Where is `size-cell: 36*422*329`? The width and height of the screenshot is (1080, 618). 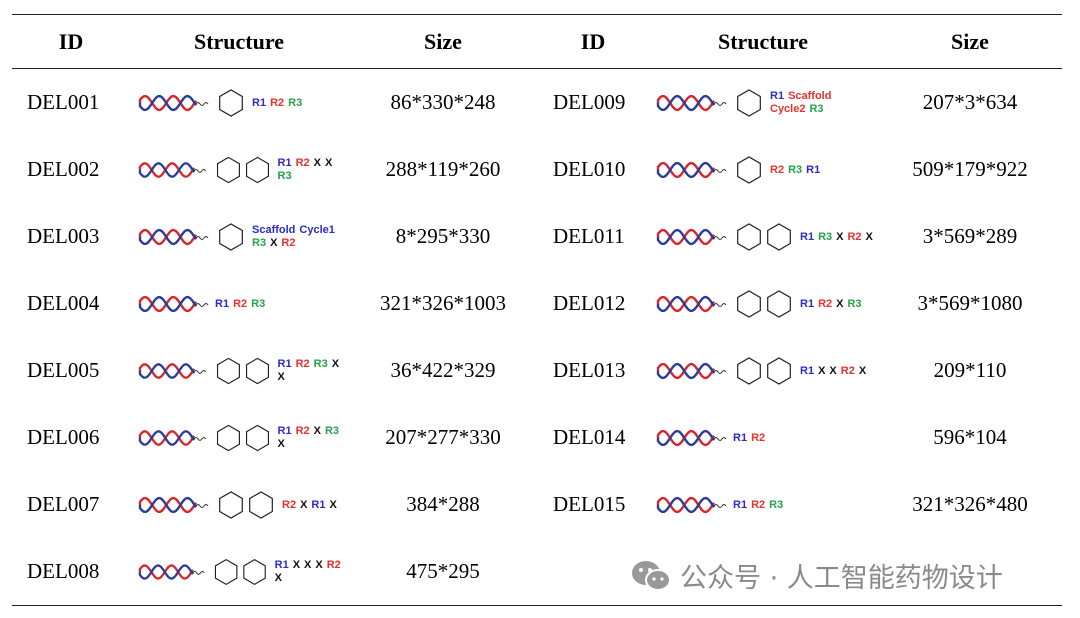 size-cell: 36*422*329 is located at coordinates (443, 370).